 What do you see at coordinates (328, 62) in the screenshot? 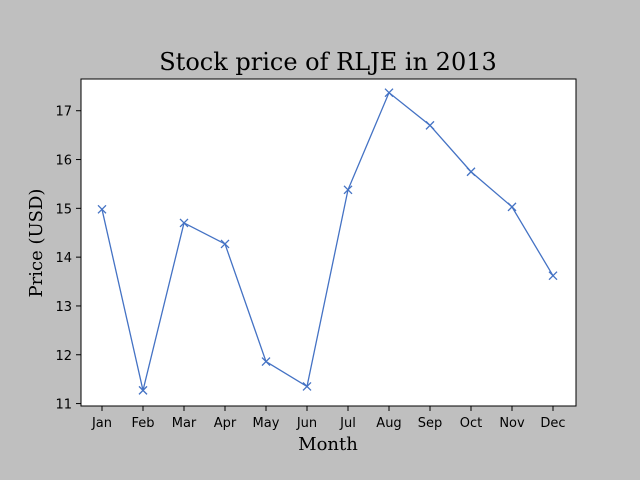
I see `chart-title: Stock price of RLJE in 2013` at bounding box center [328, 62].